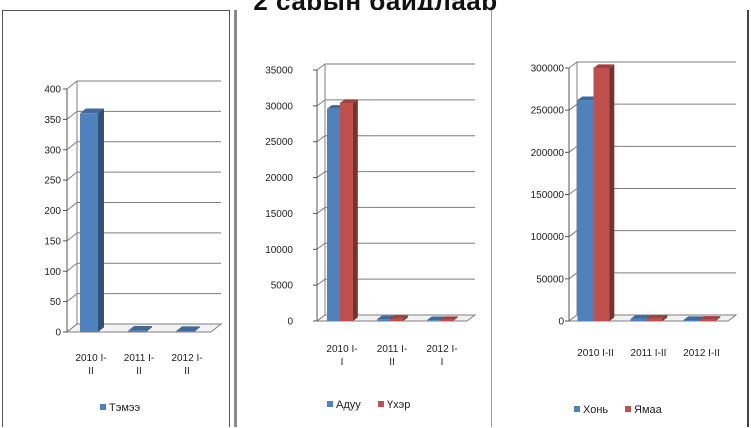 The image size is (751, 428). What do you see at coordinates (548, 237) in the screenshot?
I see `y-tick-label: 100000` at bounding box center [548, 237].